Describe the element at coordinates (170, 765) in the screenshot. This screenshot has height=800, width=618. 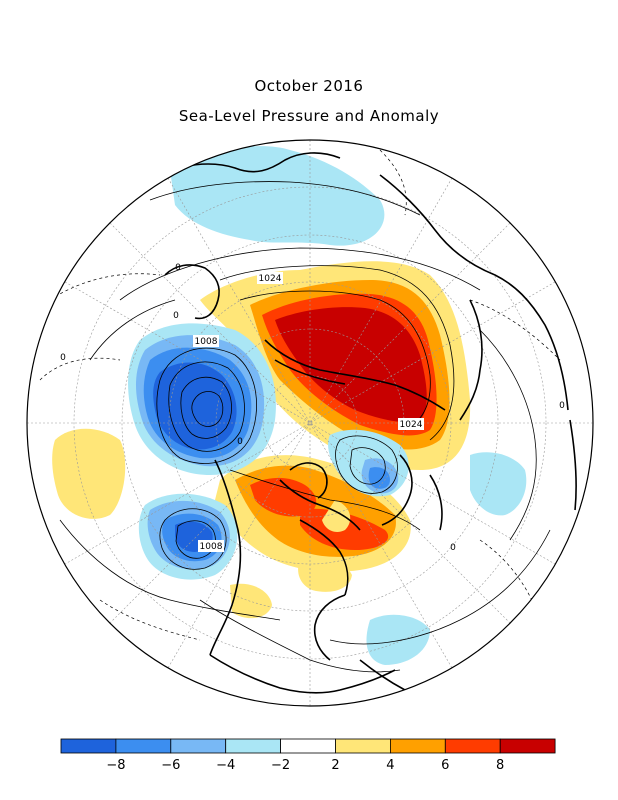
I see `colorbar-tick-label: −6` at that location.